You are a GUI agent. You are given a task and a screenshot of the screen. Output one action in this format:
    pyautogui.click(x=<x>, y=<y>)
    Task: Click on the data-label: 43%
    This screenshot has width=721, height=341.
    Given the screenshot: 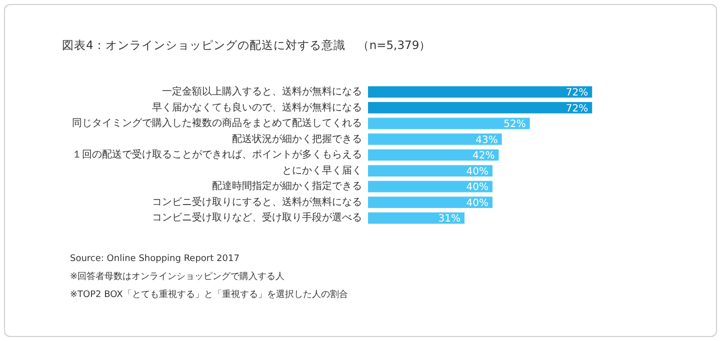 What is the action you would take?
    pyautogui.click(x=487, y=140)
    